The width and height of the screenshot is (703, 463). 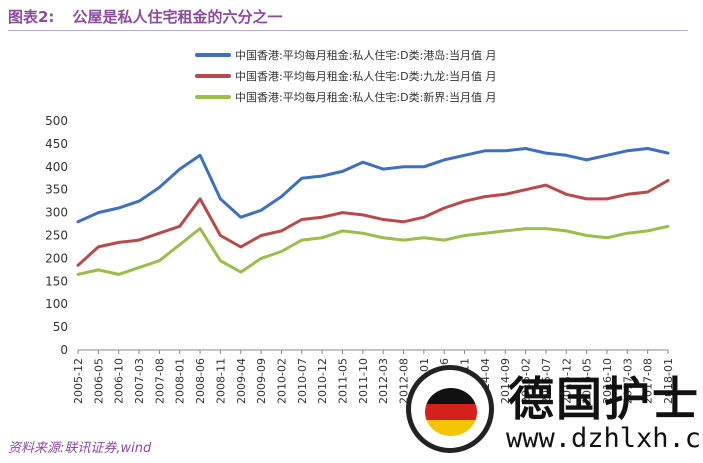 What do you see at coordinates (56, 281) in the screenshot?
I see `y-tick-label: 150` at bounding box center [56, 281].